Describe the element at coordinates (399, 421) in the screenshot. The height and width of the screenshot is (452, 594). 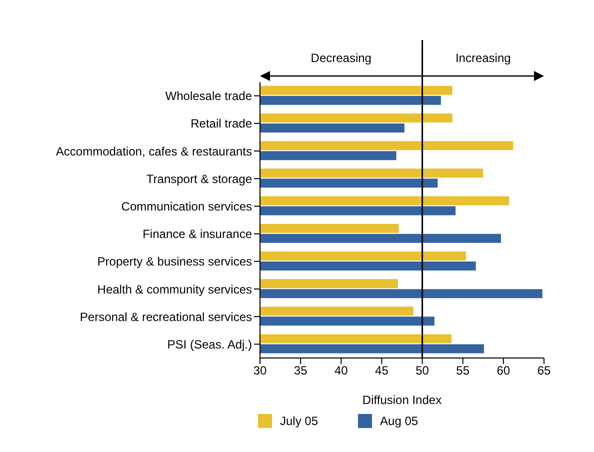
I see `legend-label: Aug 05` at that location.